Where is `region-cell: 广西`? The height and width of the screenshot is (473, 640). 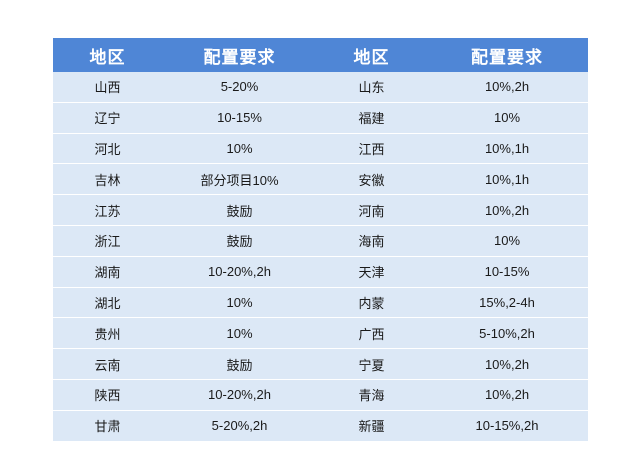
region-cell: 广西 is located at coordinates (371, 333).